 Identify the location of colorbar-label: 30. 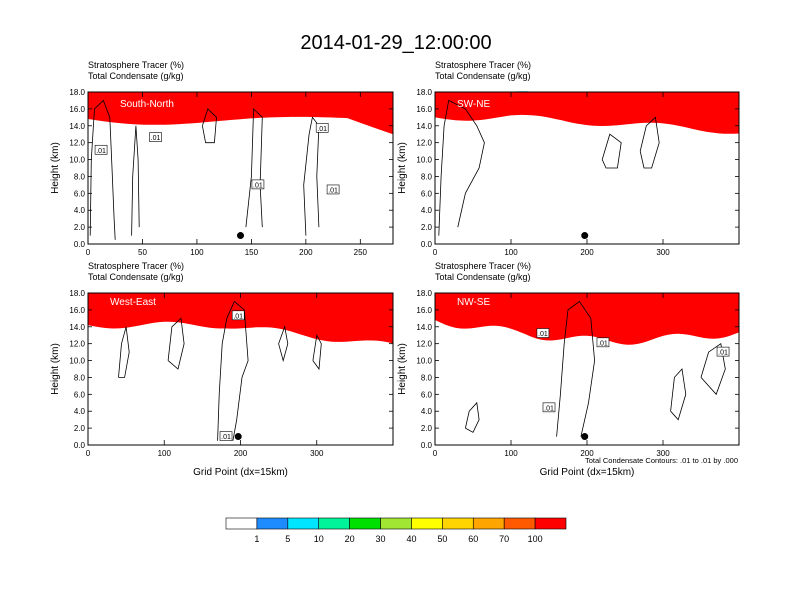
(381, 539).